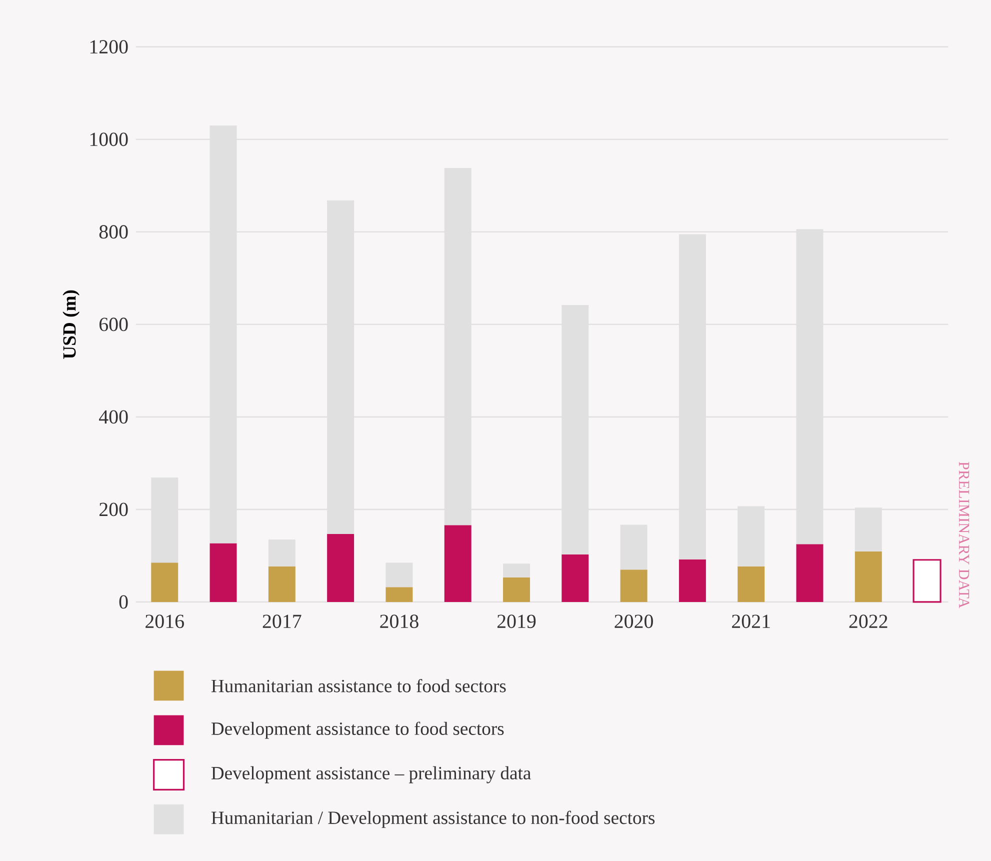 The width and height of the screenshot is (991, 861). What do you see at coordinates (109, 139) in the screenshot?
I see `y-tick-label: 1000` at bounding box center [109, 139].